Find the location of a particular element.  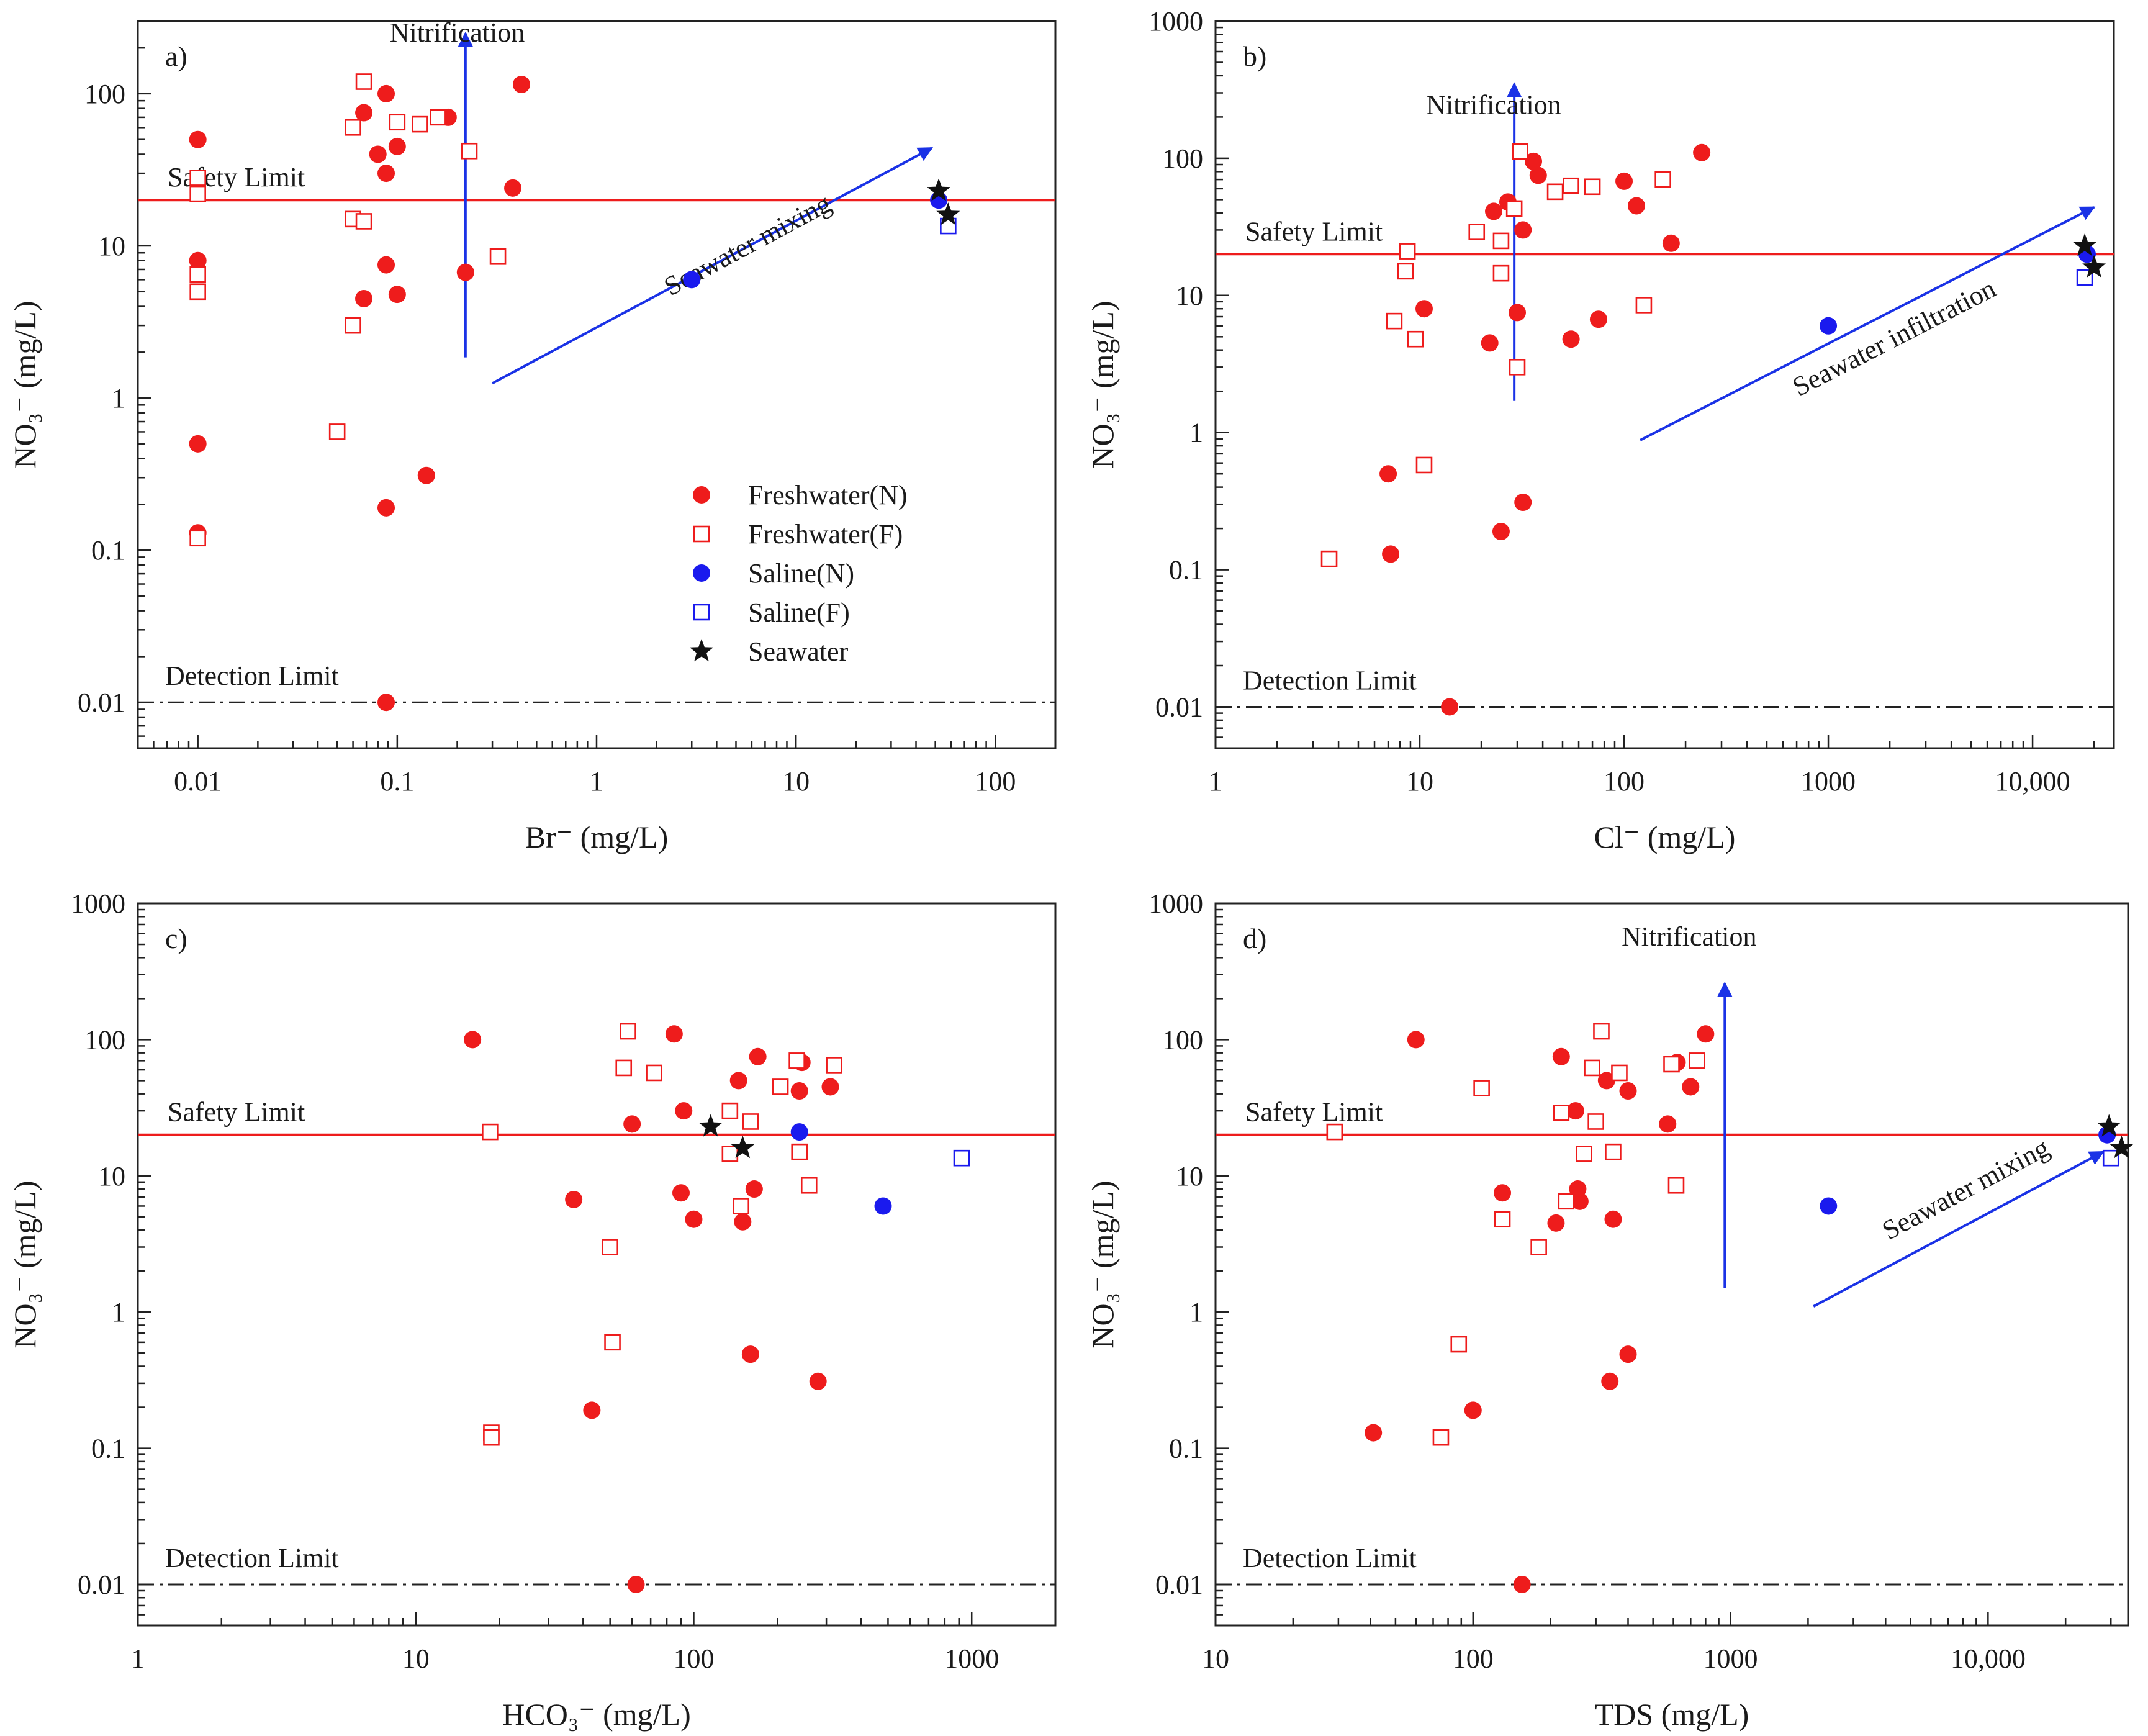

seawater-mixing-arrow is located at coordinates (1959, 1229).